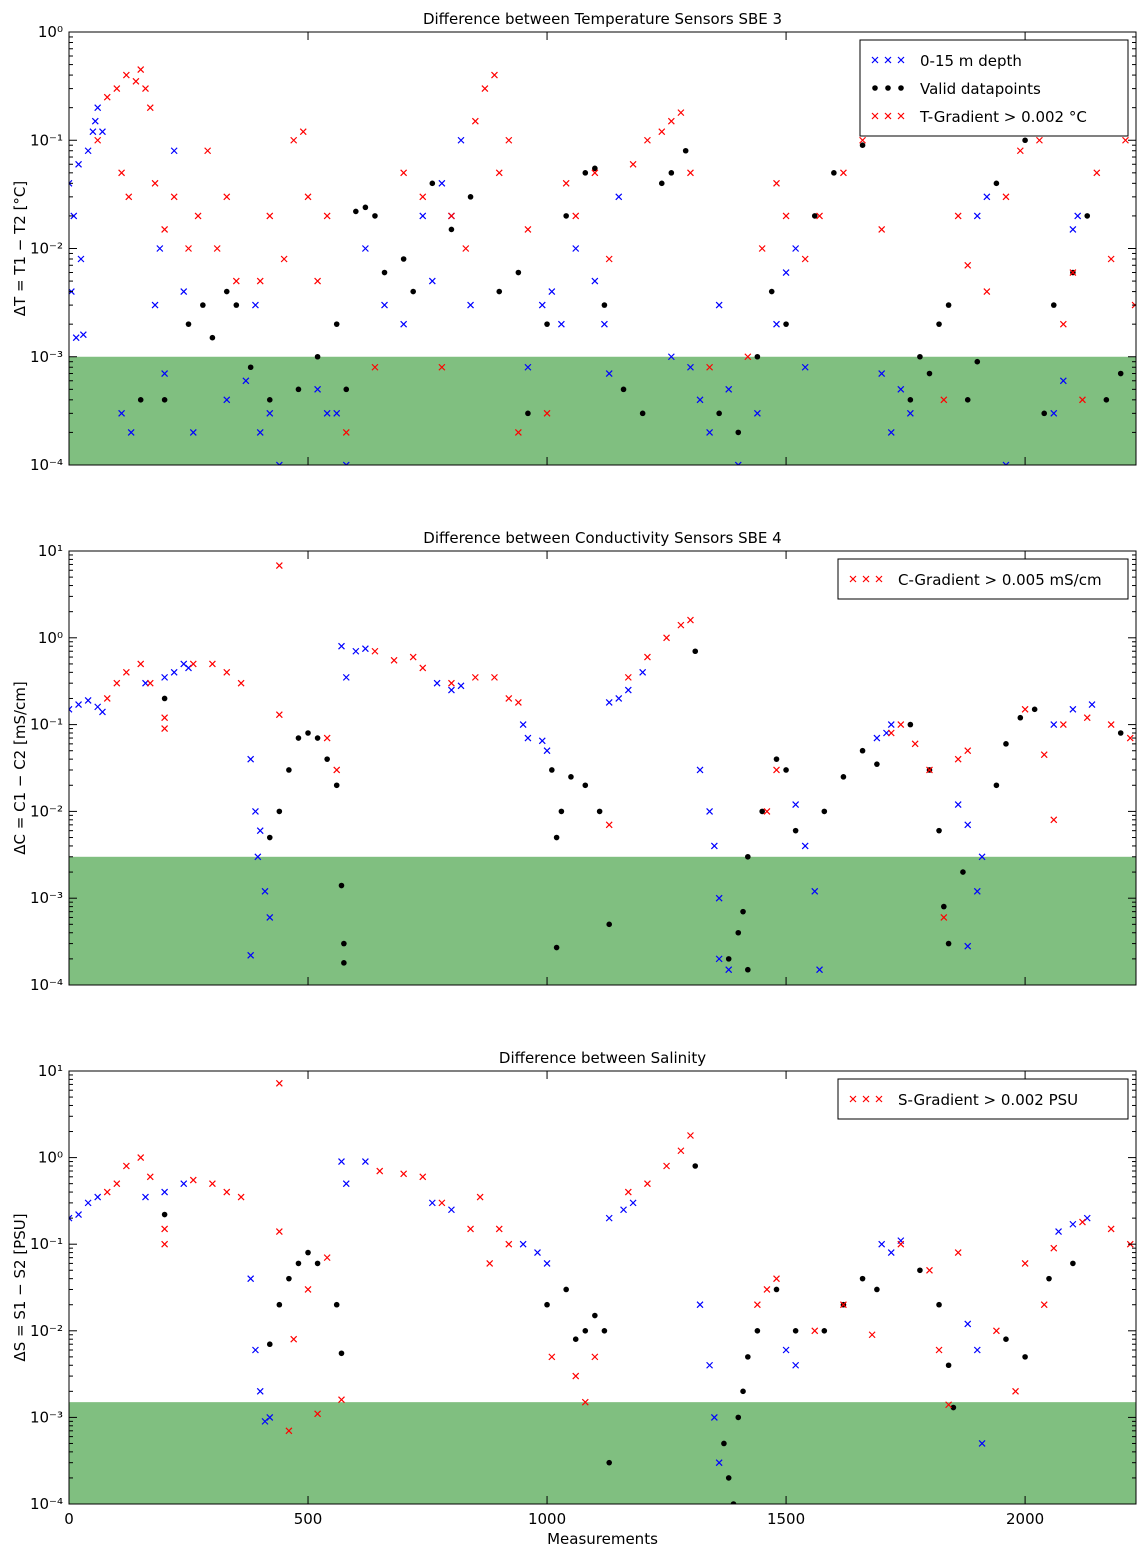 This screenshot has width=1137, height=1550. I want to click on y-axis-label: ΔC = C1 − C2 [mS/cm], so click(20, 768).